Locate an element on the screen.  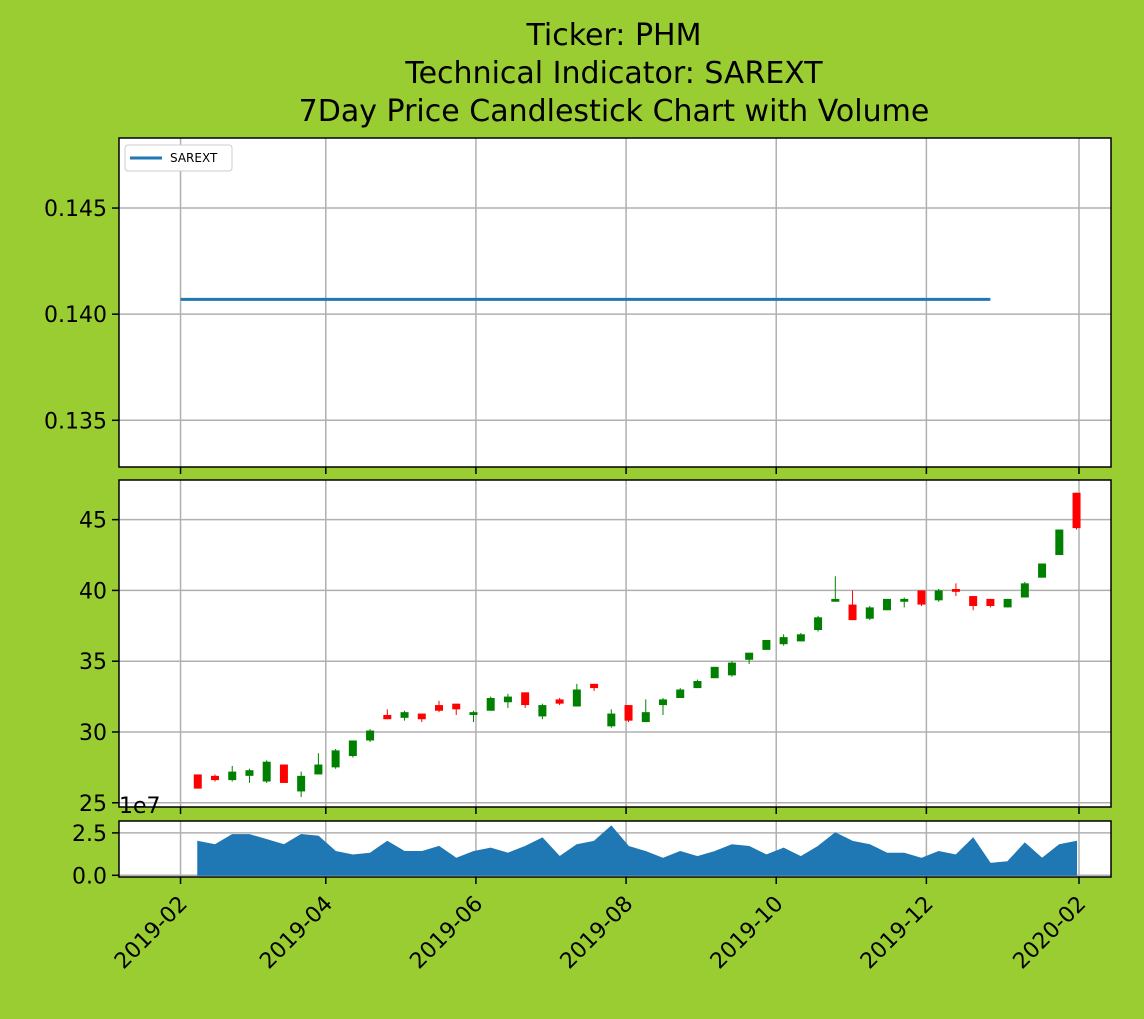
vol-ytick-label: 0.0 is located at coordinates (89, 876).